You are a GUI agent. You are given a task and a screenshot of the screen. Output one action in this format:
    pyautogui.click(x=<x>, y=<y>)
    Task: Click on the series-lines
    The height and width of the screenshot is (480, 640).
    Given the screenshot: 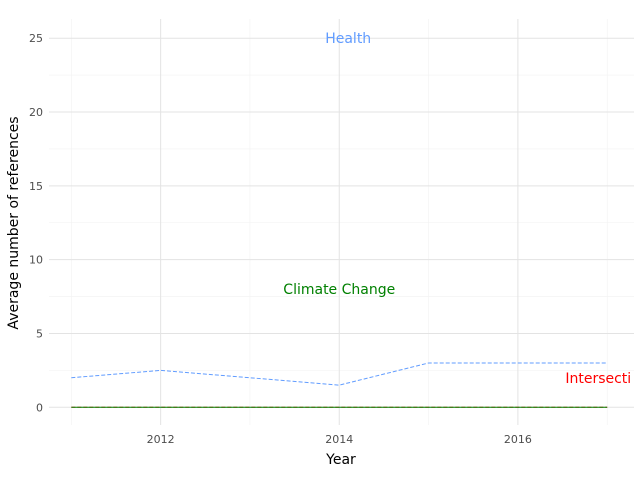 What is the action you would take?
    pyautogui.click(x=339, y=385)
    